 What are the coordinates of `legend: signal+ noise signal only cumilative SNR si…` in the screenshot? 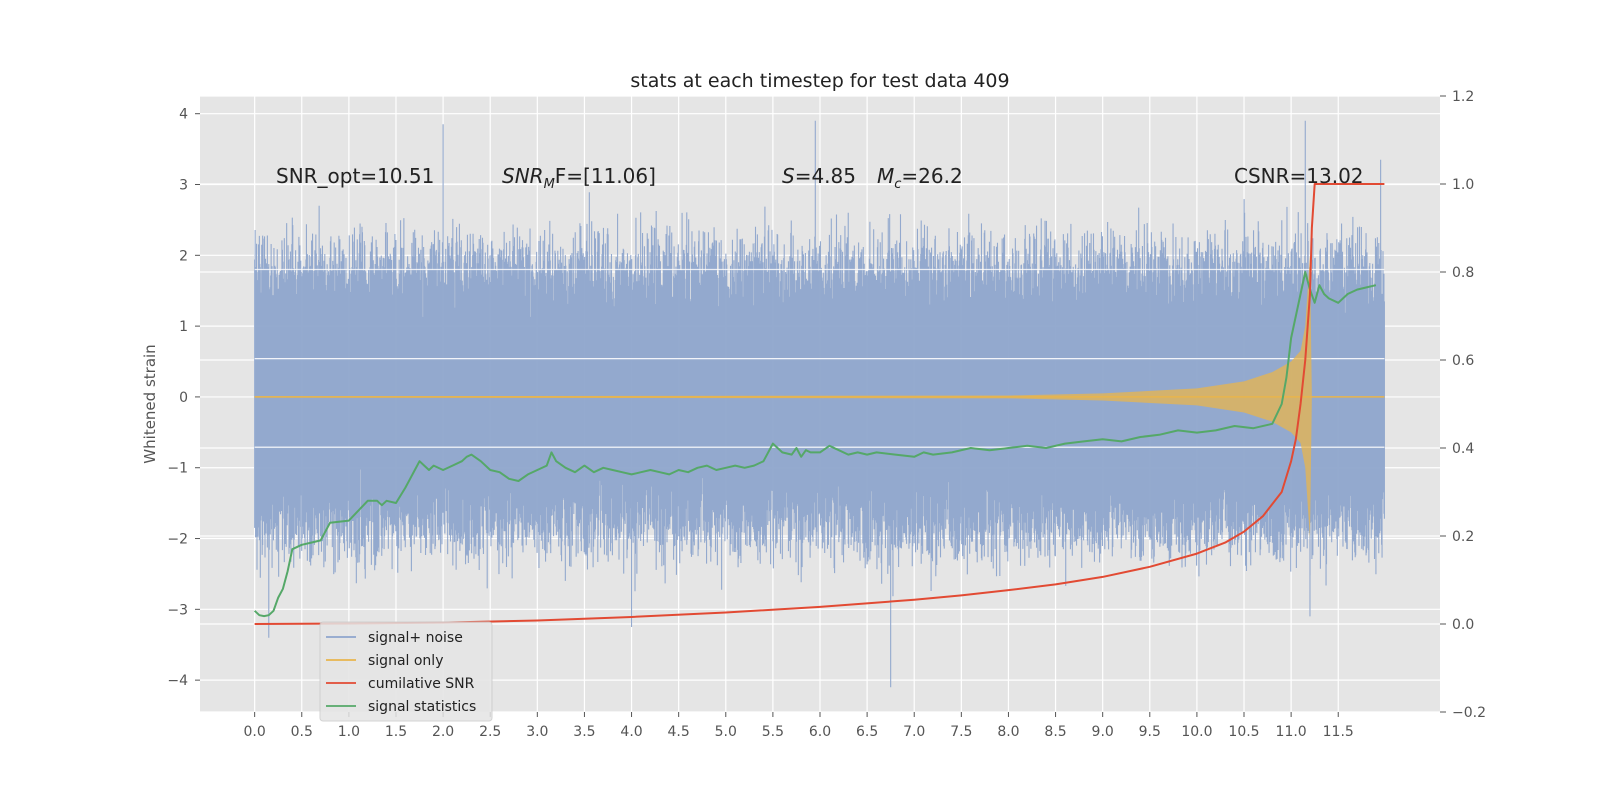 It's located at (406, 671).